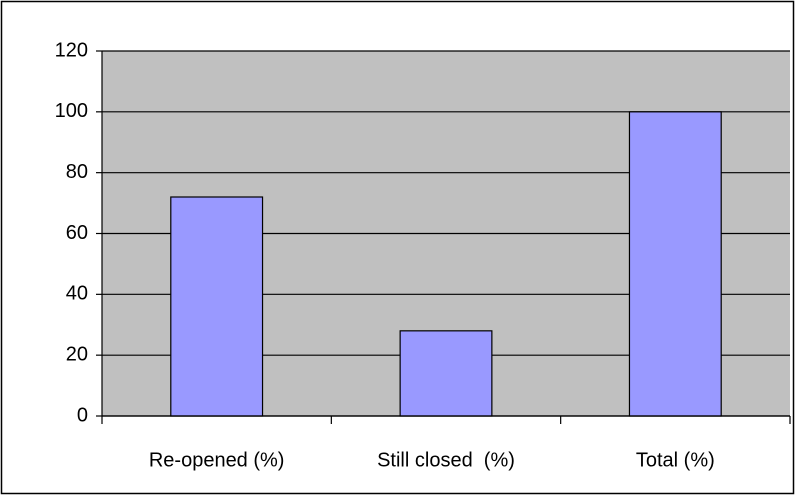 This screenshot has width=796, height=496. What do you see at coordinates (71, 50) in the screenshot?
I see `y-tick-label: 120` at bounding box center [71, 50].